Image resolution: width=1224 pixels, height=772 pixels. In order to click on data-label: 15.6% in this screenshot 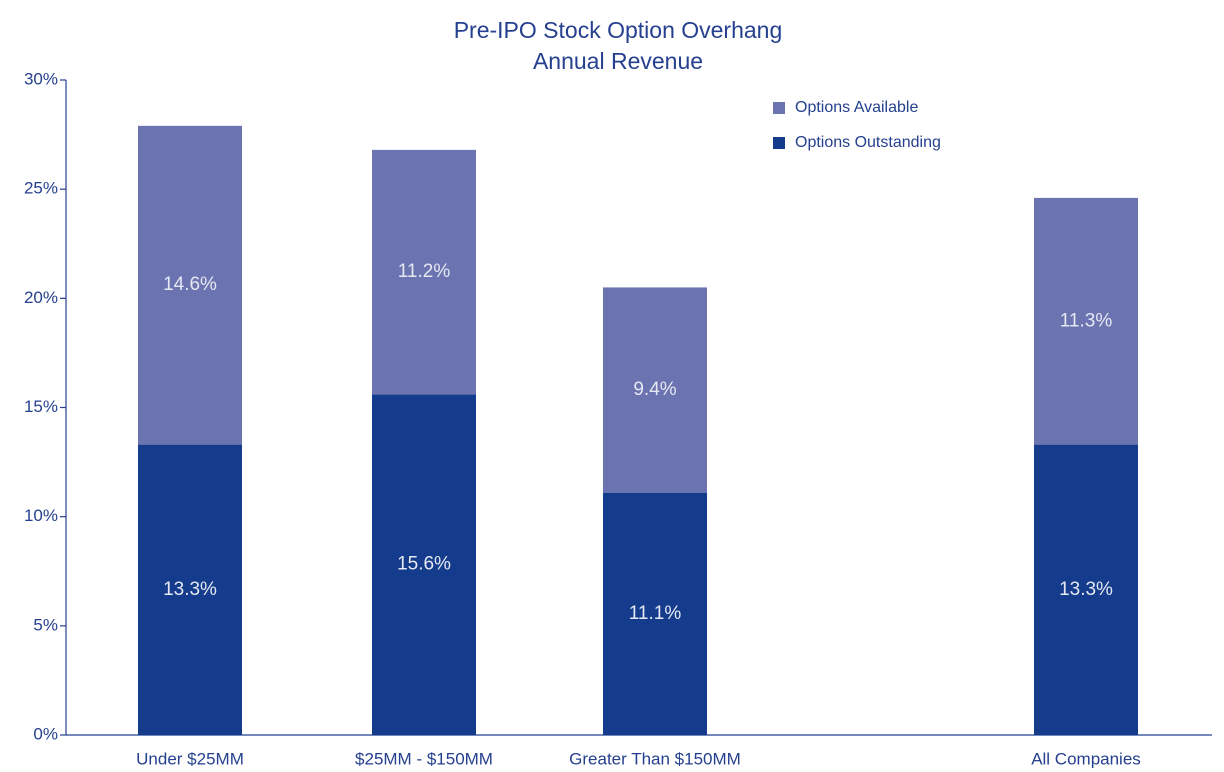, I will do `click(424, 564)`.